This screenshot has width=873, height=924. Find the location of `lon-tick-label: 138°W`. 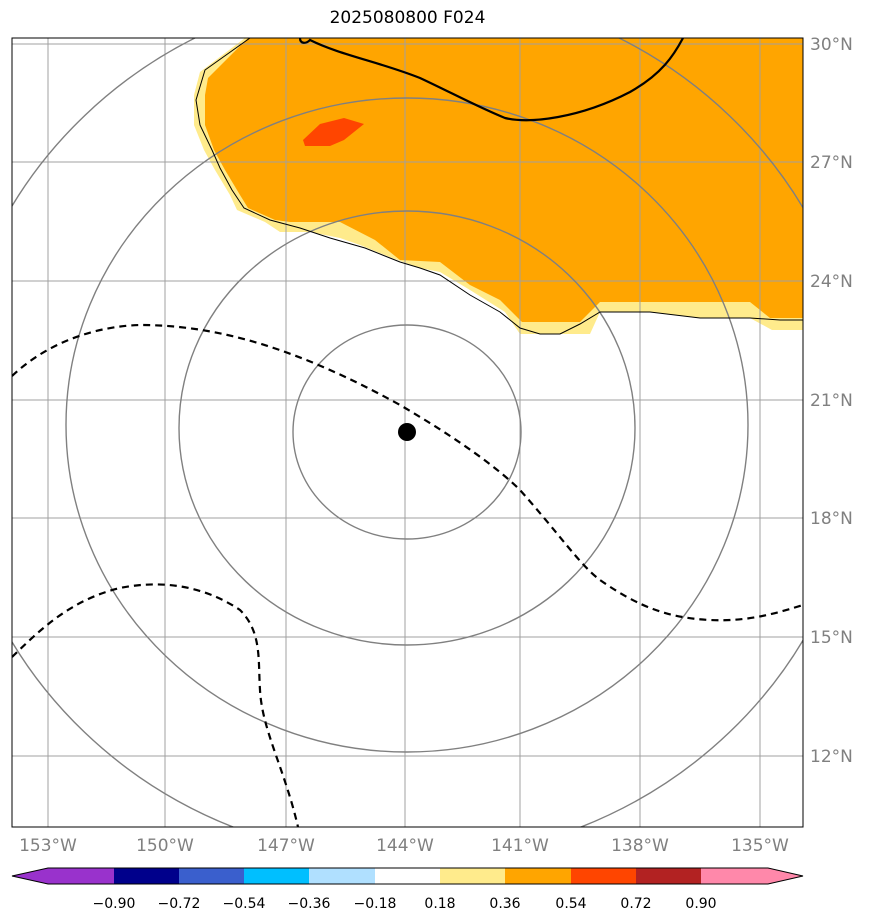

lon-tick-label: 138°W is located at coordinates (640, 846).